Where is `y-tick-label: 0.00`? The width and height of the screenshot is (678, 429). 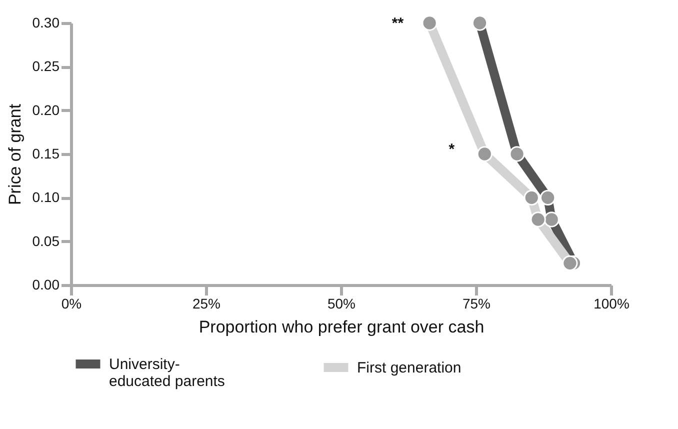
y-tick-label: 0.00 is located at coordinates (46, 284).